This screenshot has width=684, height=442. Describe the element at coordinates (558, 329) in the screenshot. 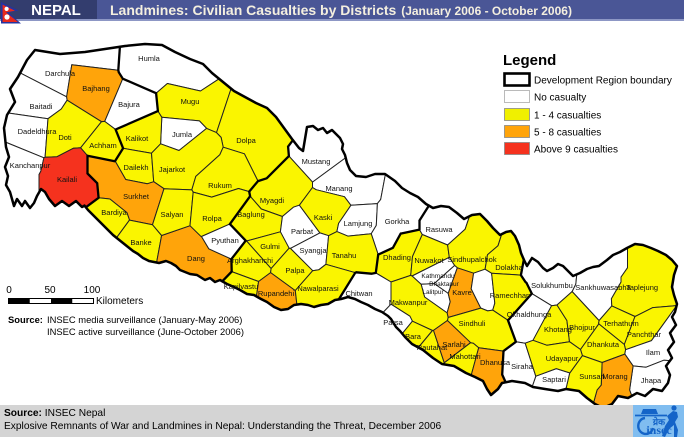

I see `svg-text: Khotang` at that location.